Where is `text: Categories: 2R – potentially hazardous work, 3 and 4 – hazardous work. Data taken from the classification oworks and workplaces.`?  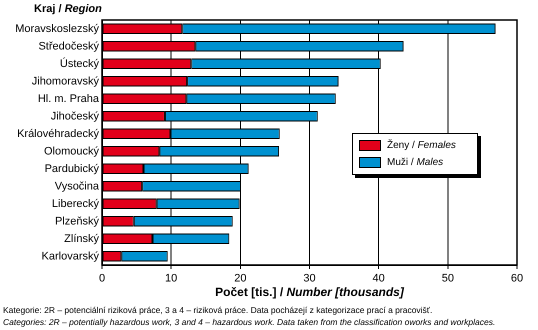
text: Categories: 2R – potentially hazardous work, 3 and 4 – hazardous work. Data taken from the classification oworks and workplaces. is located at coordinates (249, 322).